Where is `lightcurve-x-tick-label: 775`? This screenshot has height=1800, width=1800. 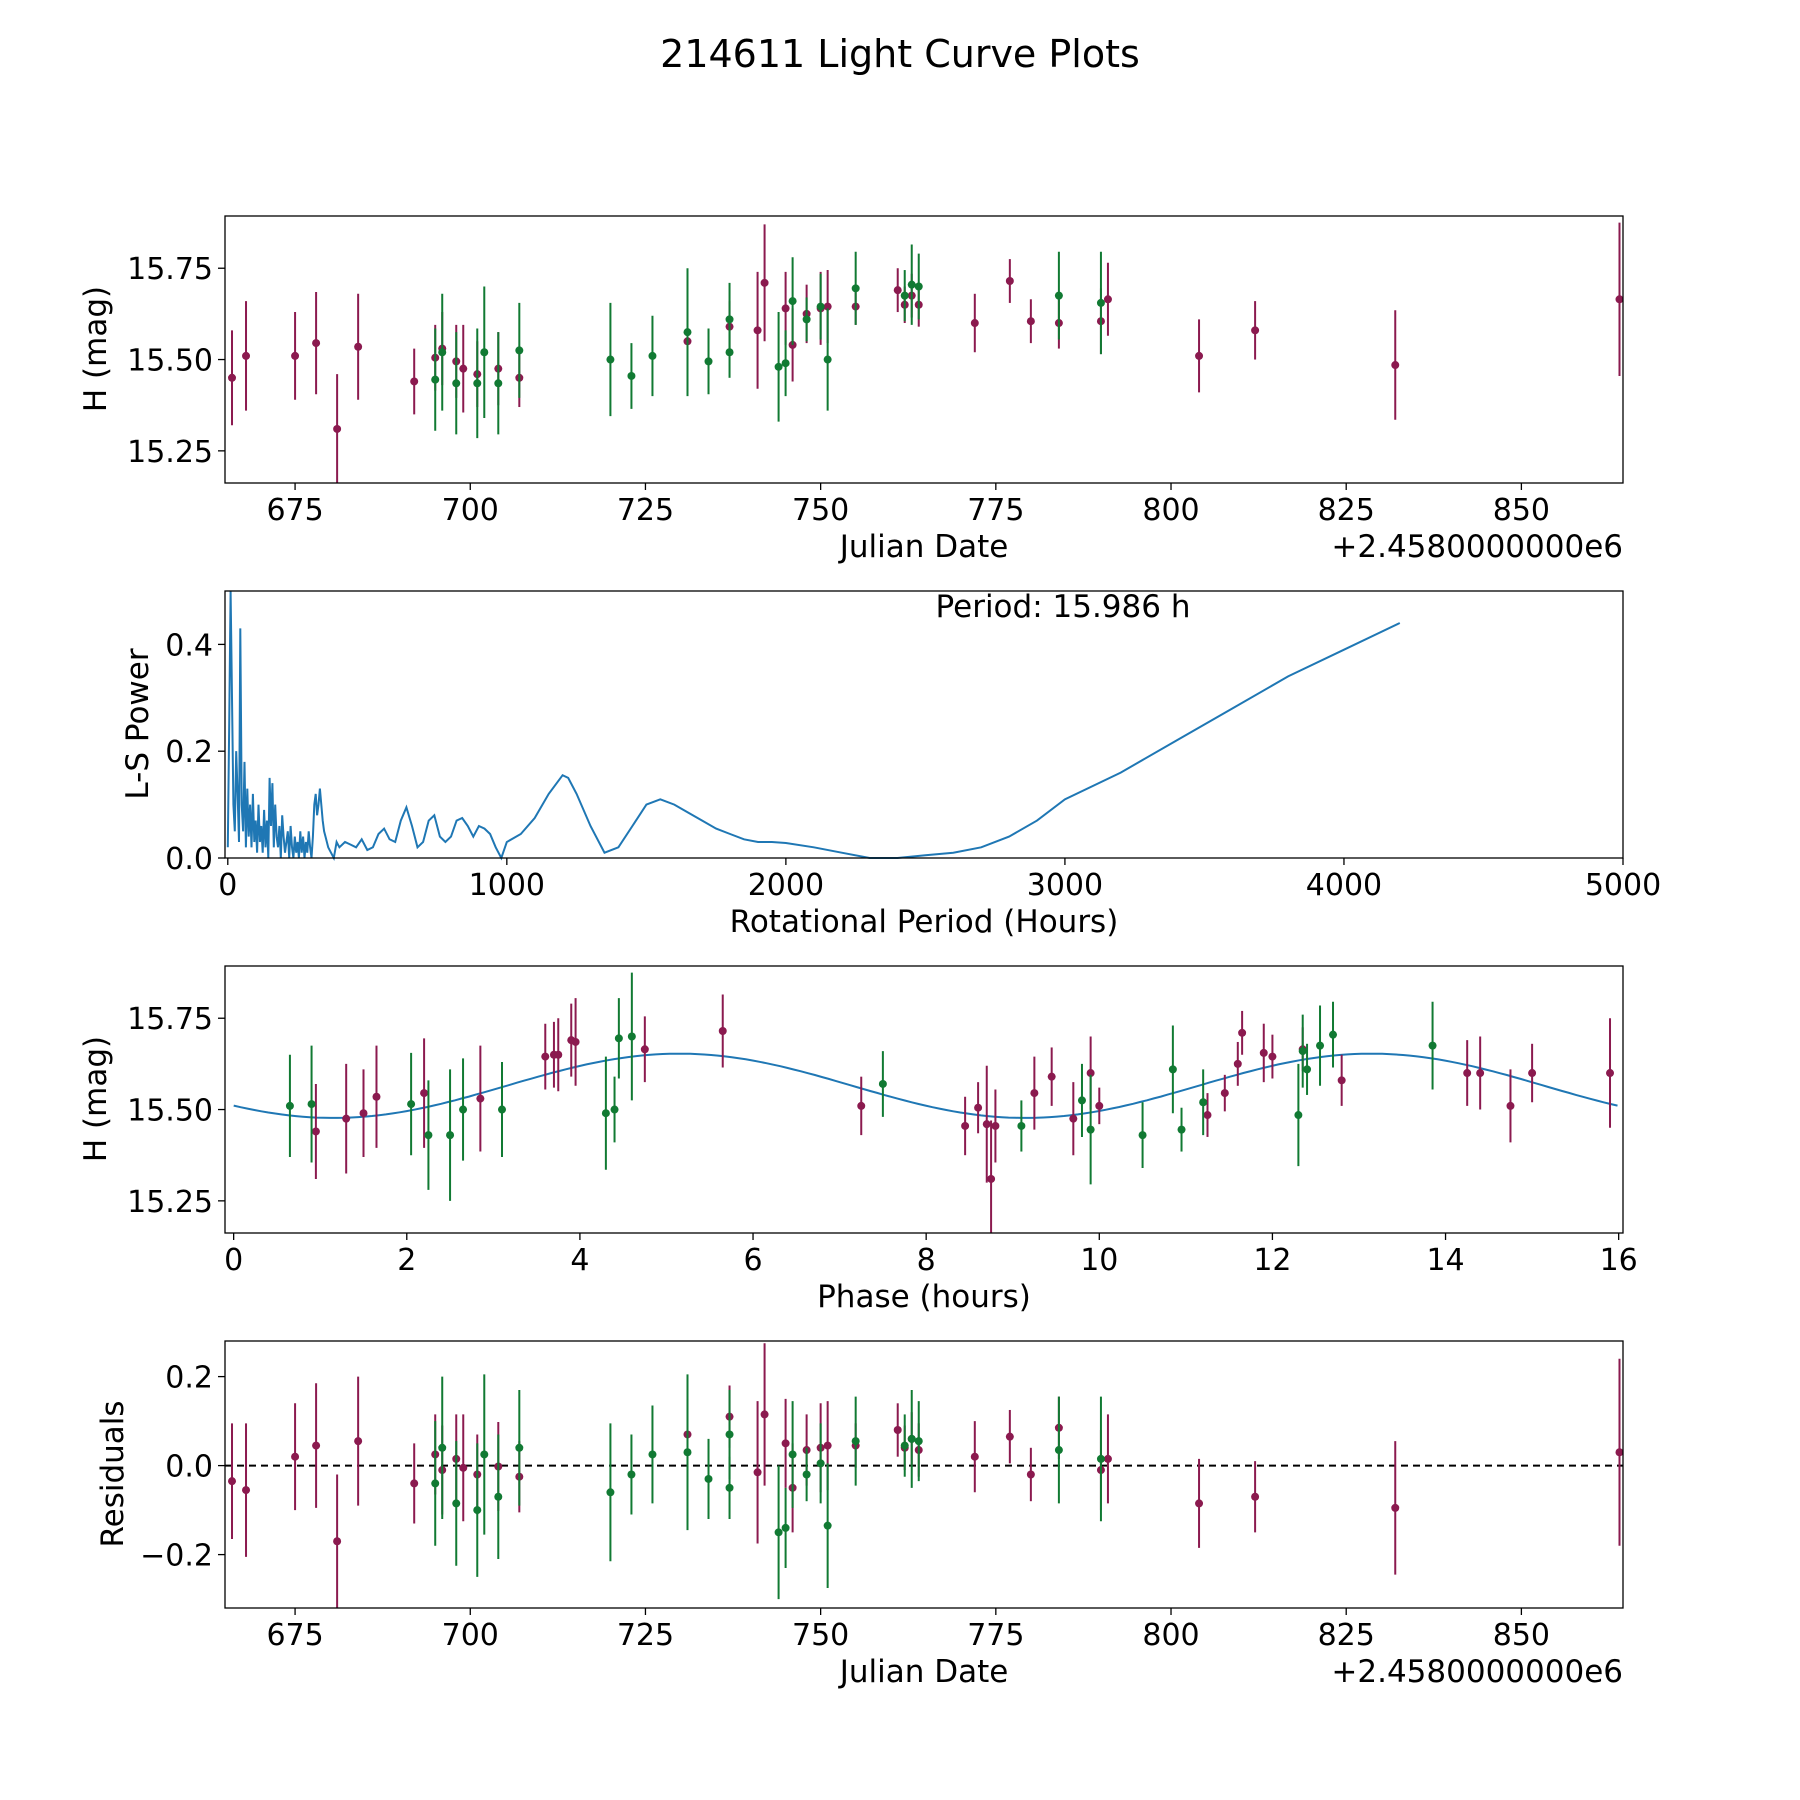 lightcurve-x-tick-label: 775 is located at coordinates (995, 510).